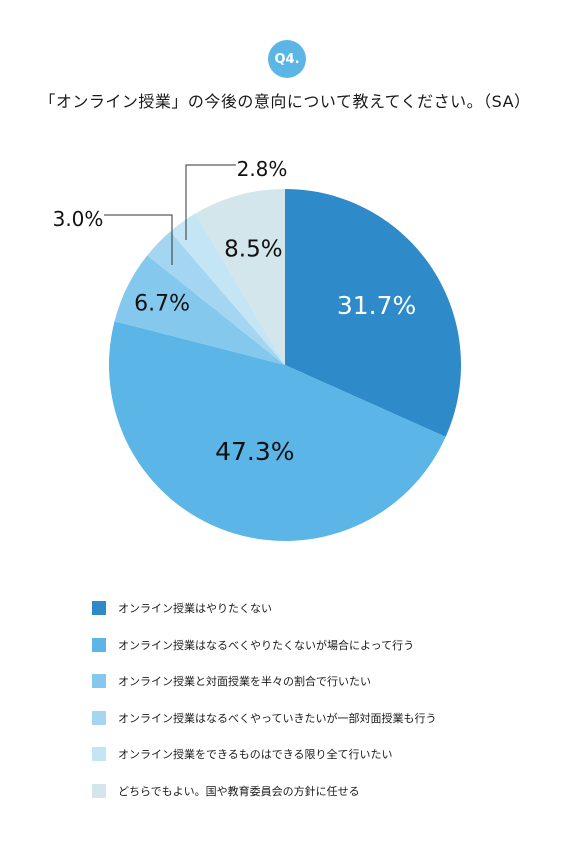 The image size is (570, 849). Describe the element at coordinates (255, 755) in the screenshot. I see `legend-label: オンライン授業をできるものはできる限り全て行いたい` at that location.